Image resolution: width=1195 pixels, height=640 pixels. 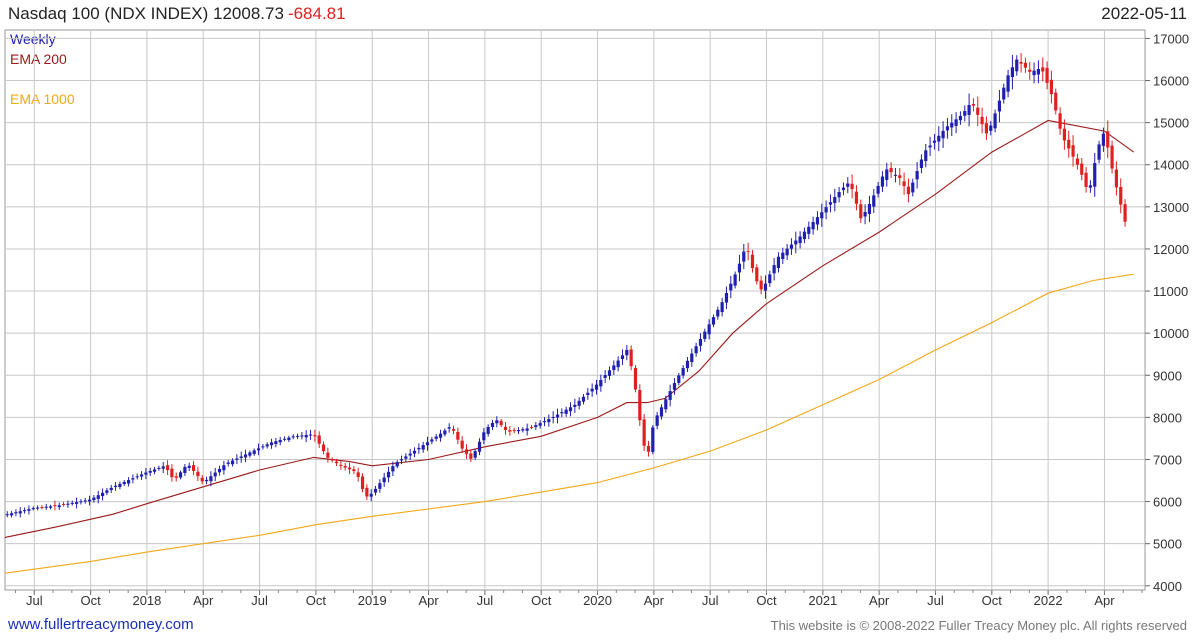 I want to click on chart-title: Nasdaq 100 (NDX INDEX) 12008.73 -684.81, so click(x=177, y=14).